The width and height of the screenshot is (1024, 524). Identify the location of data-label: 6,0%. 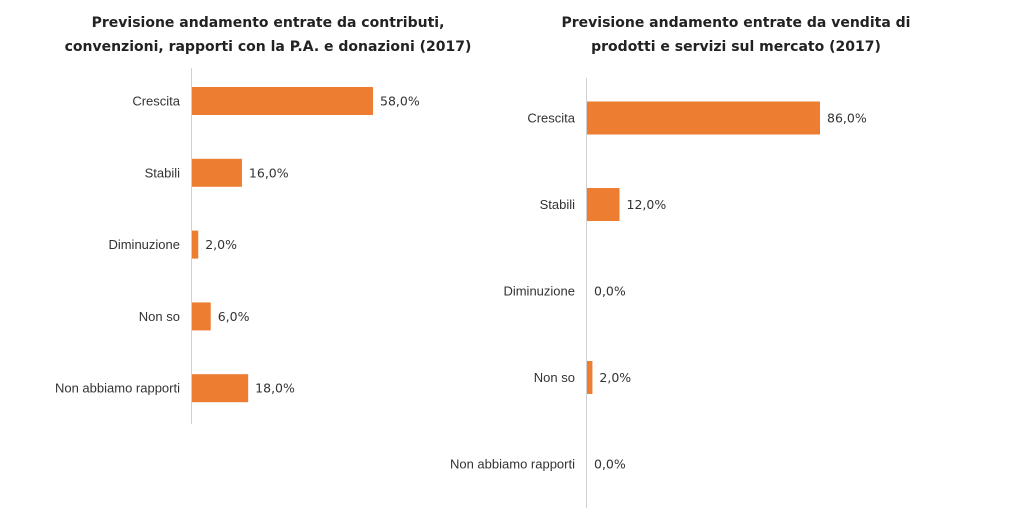
(234, 316).